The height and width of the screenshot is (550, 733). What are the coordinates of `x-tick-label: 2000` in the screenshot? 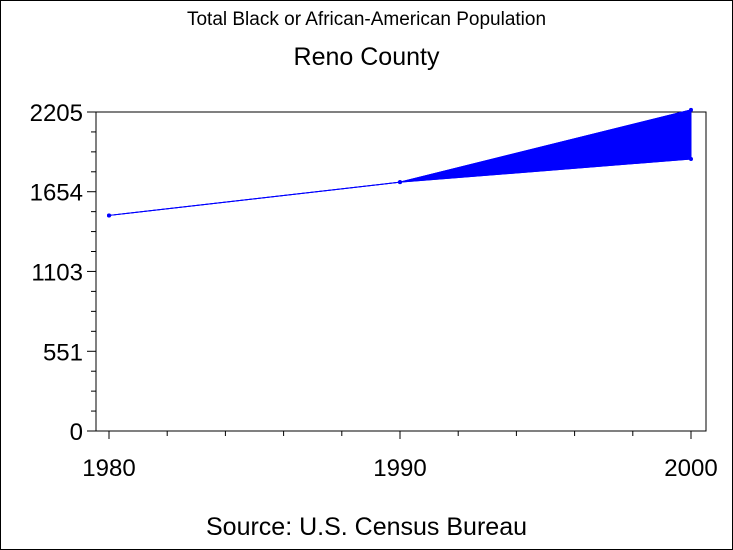 It's located at (690, 468).